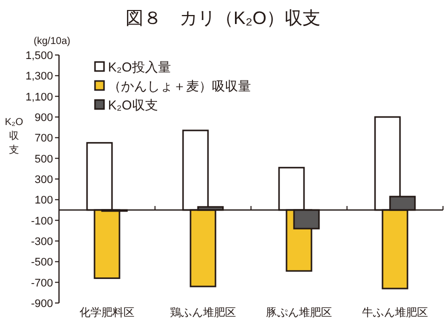  I want to click on ytick: -500, so click(41, 262).